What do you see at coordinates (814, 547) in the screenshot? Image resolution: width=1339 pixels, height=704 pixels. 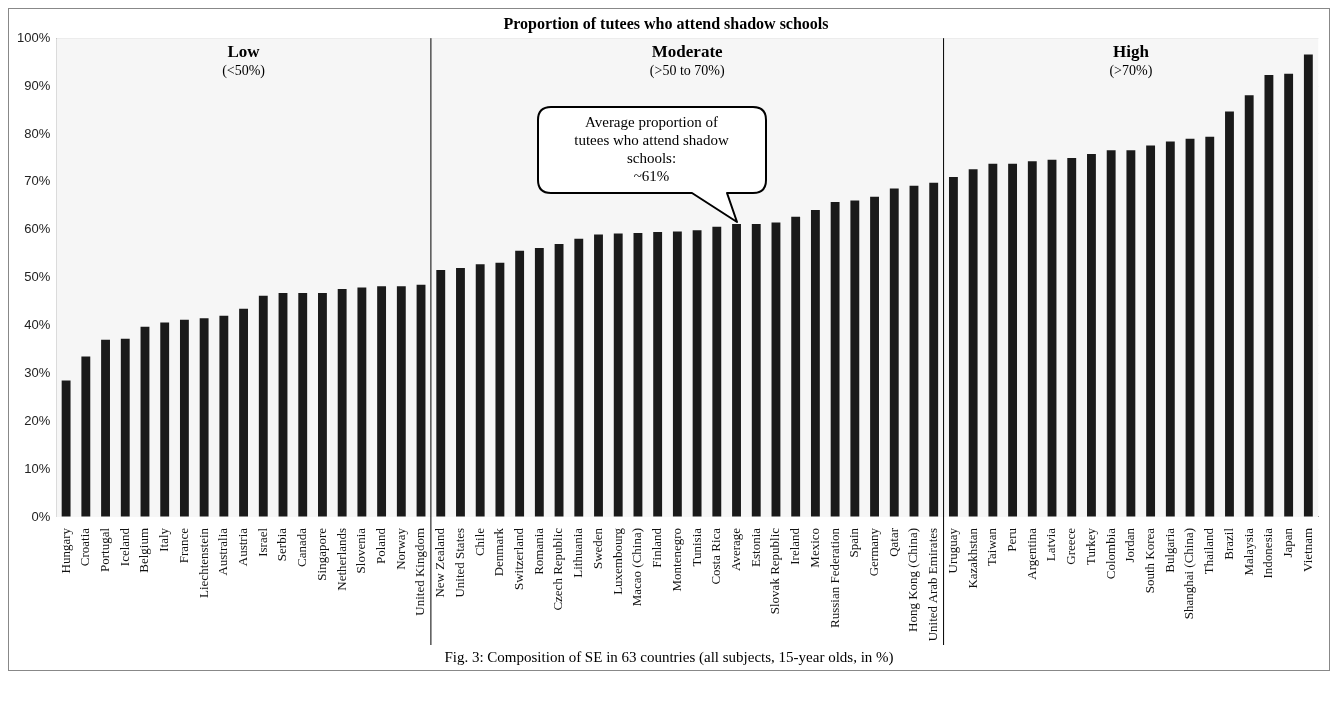 I see `x-tick-label: Mexico` at bounding box center [814, 547].